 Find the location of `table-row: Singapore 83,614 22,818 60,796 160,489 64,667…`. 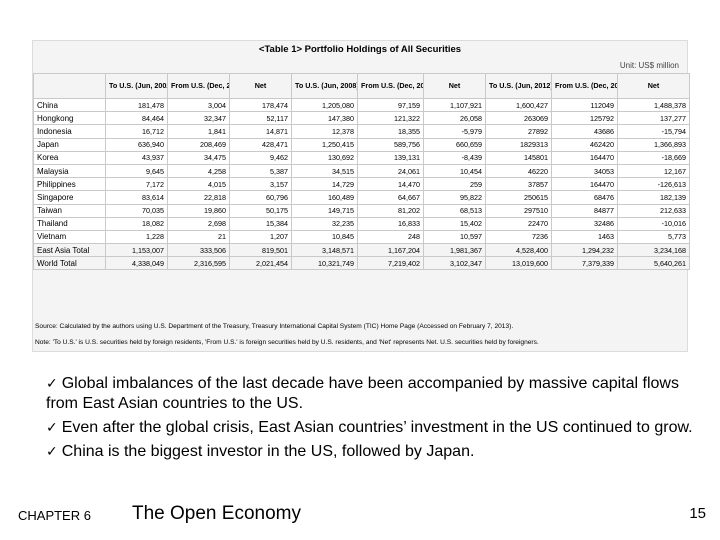

table-row: Singapore 83,614 22,818 60,796 160,489 64,667… is located at coordinates (361, 197).